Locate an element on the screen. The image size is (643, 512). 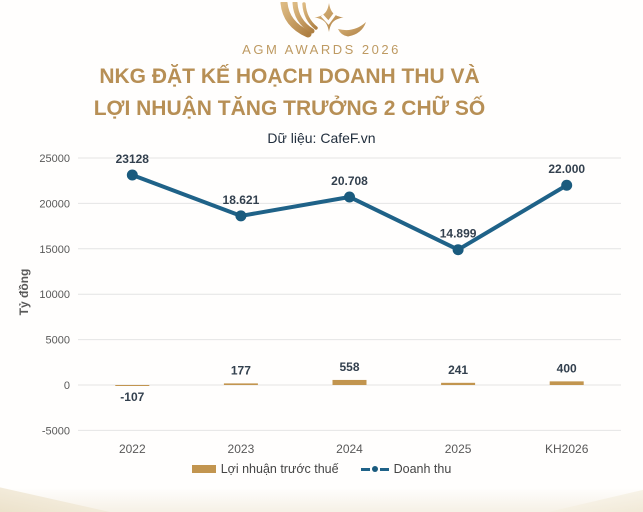
x-tick-label: 2023 is located at coordinates (241, 449).